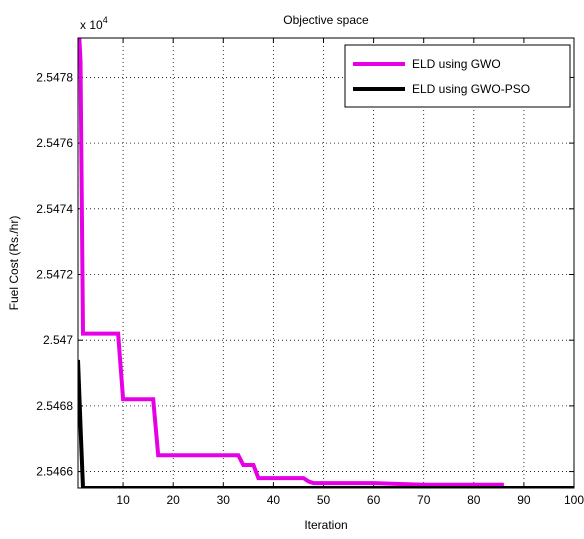 This screenshot has width=584, height=539. I want to click on chart-title: Objective space, so click(326, 20).